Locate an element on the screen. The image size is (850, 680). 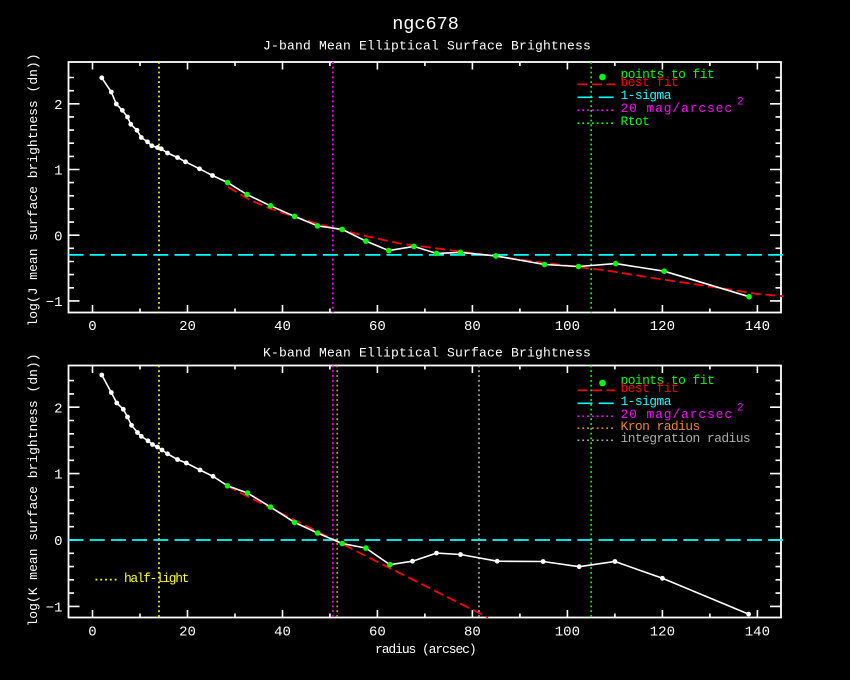
svg-text: ngc678 is located at coordinates (425, 24).